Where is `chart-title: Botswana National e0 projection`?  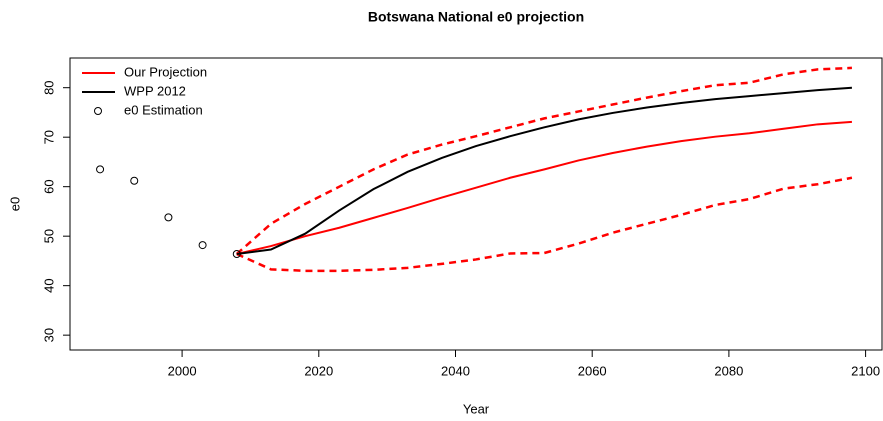 chart-title: Botswana National e0 projection is located at coordinates (476, 17).